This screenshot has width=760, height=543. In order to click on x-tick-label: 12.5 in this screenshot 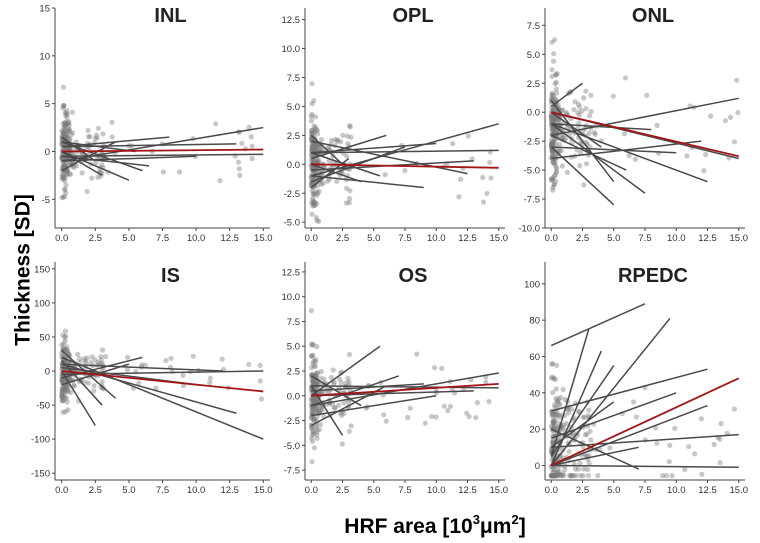, I will do `click(229, 490)`.